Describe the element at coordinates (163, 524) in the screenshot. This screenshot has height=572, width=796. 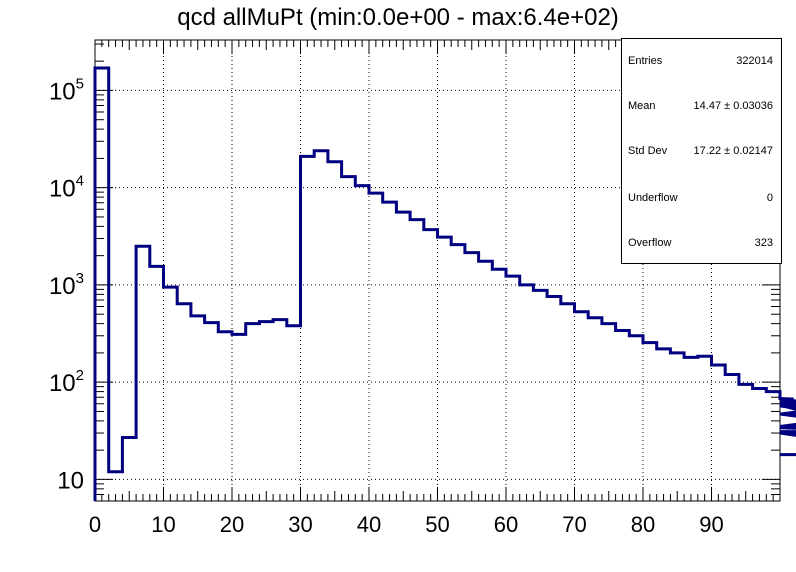
I see `x-tick-label: 10` at that location.